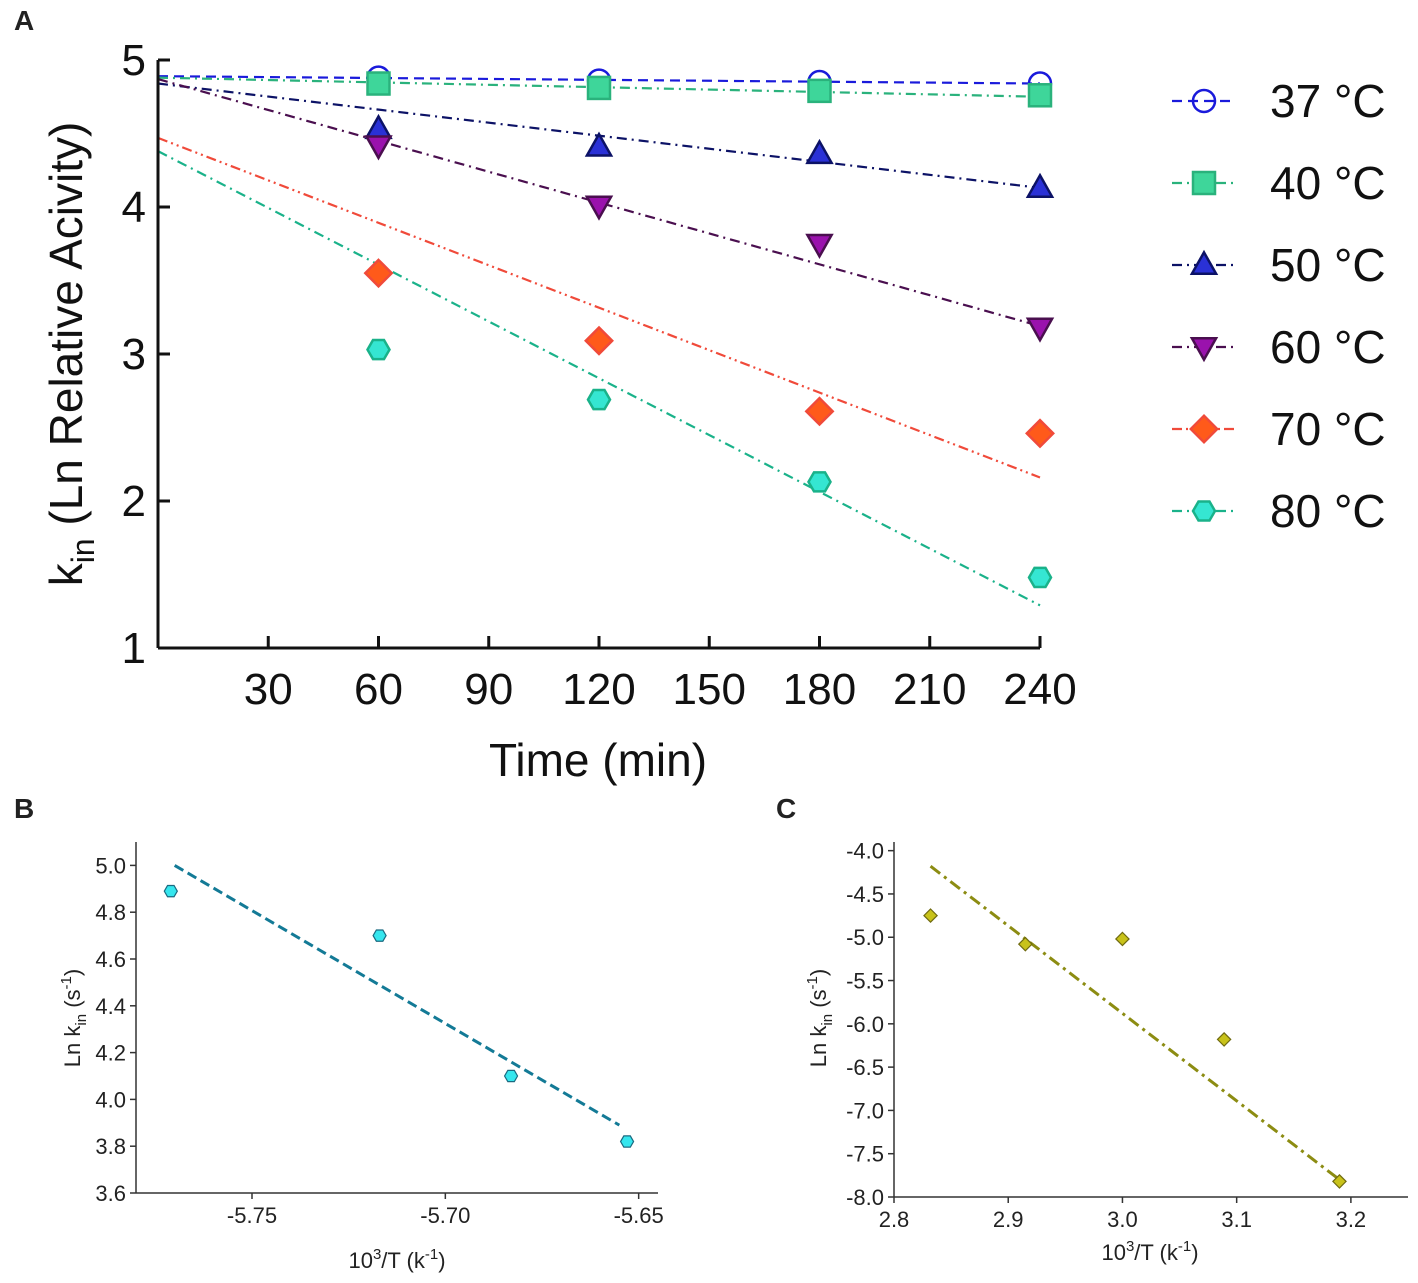  I want to click on chart-c-x-label: 103/T (k-1), so click(1149, 1251).